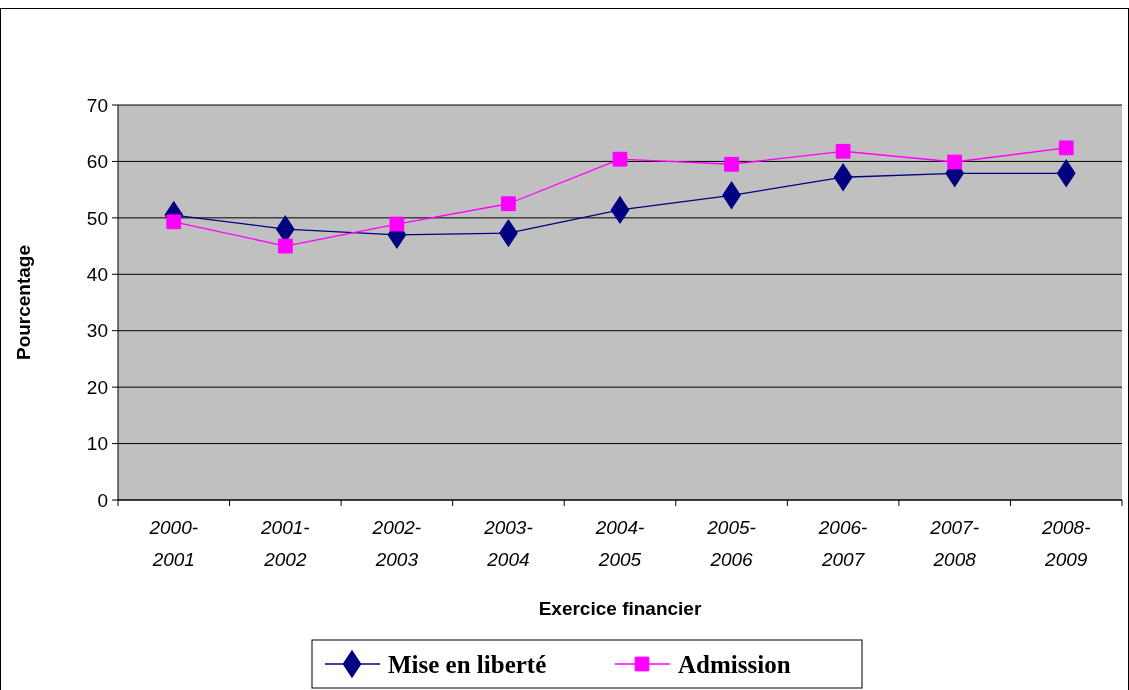  I want to click on y-tick-label: 20, so click(97, 387).